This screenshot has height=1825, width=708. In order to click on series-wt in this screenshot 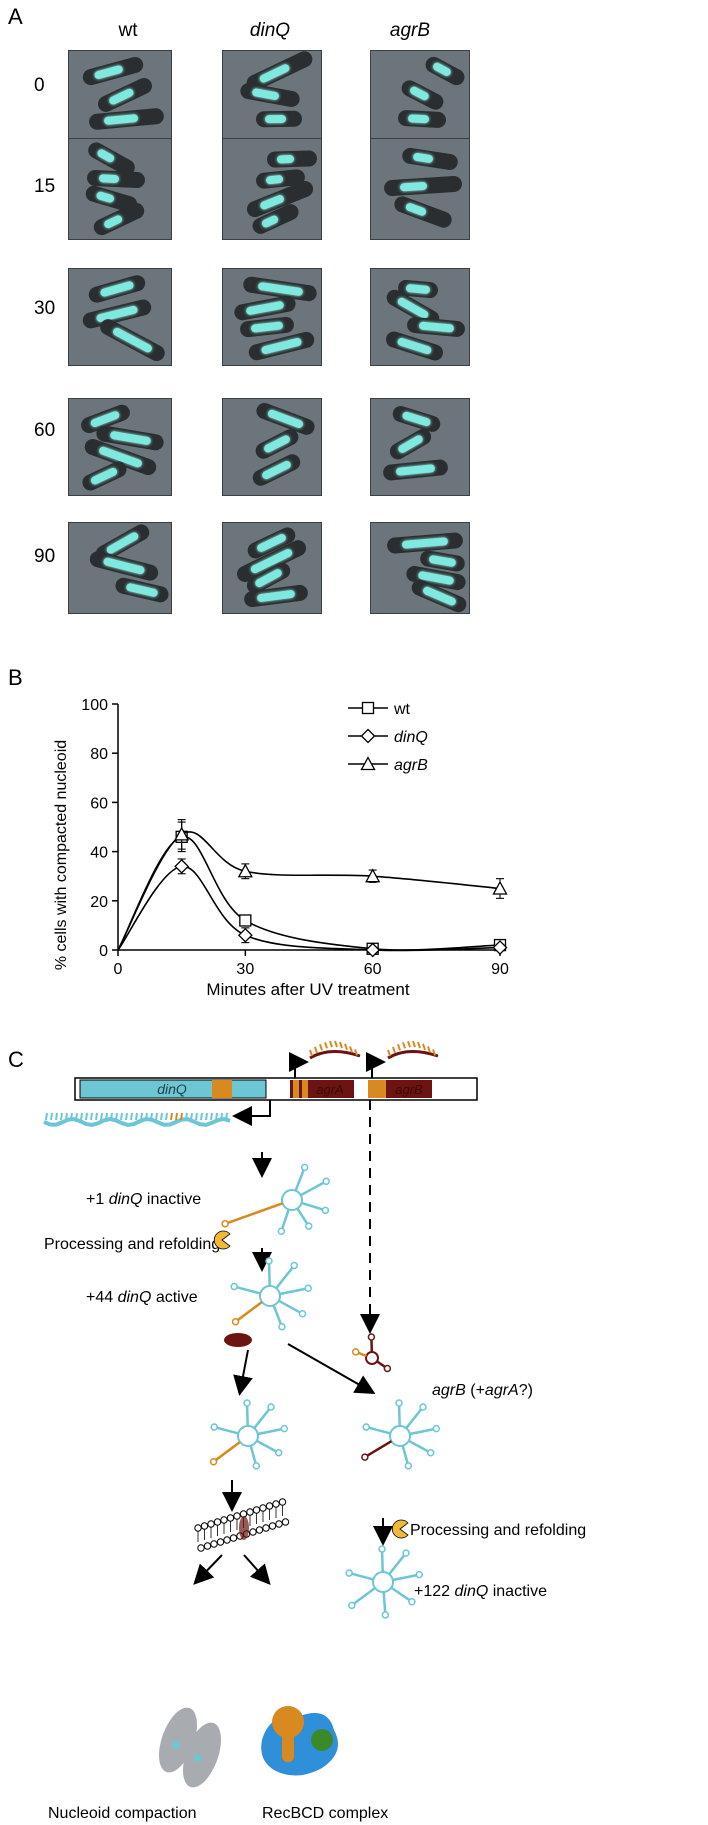, I will do `click(312, 888)`.